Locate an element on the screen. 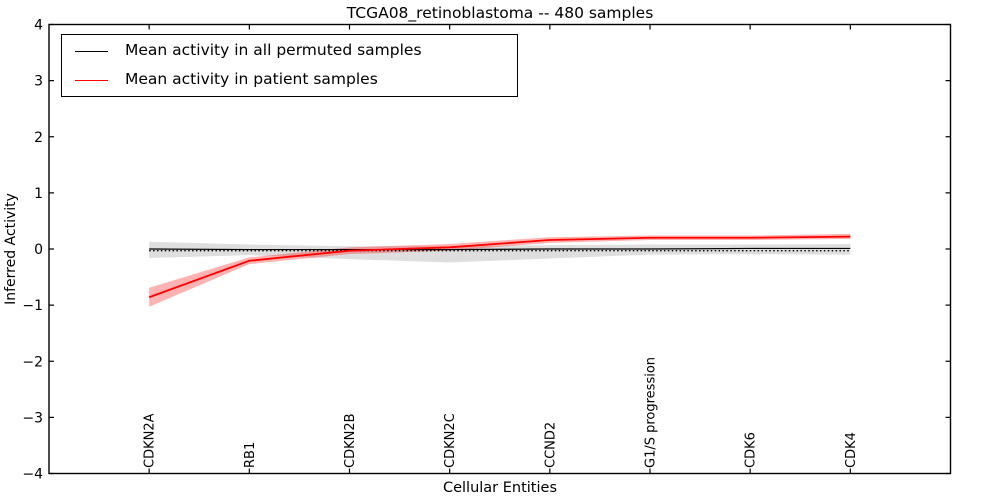  x-tick-label: CDKN2A is located at coordinates (150, 440).